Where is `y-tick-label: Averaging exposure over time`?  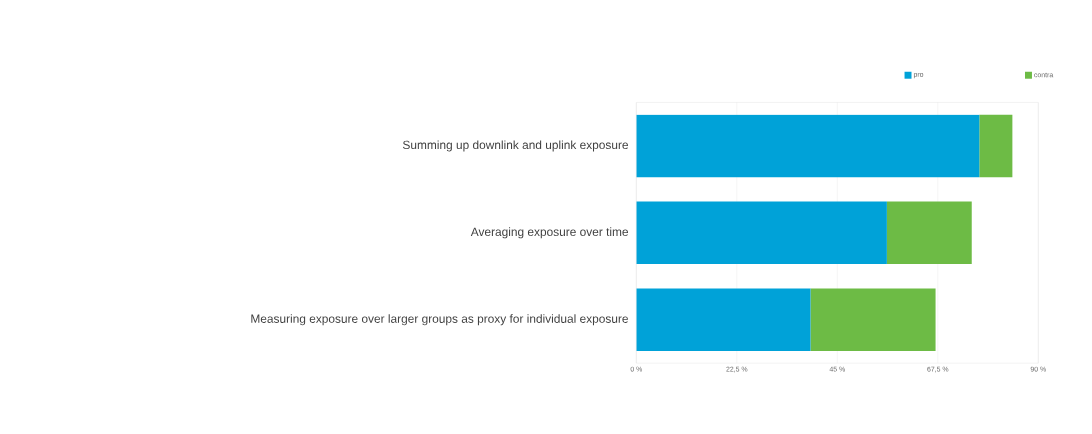
y-tick-label: Averaging exposure over time is located at coordinates (549, 233).